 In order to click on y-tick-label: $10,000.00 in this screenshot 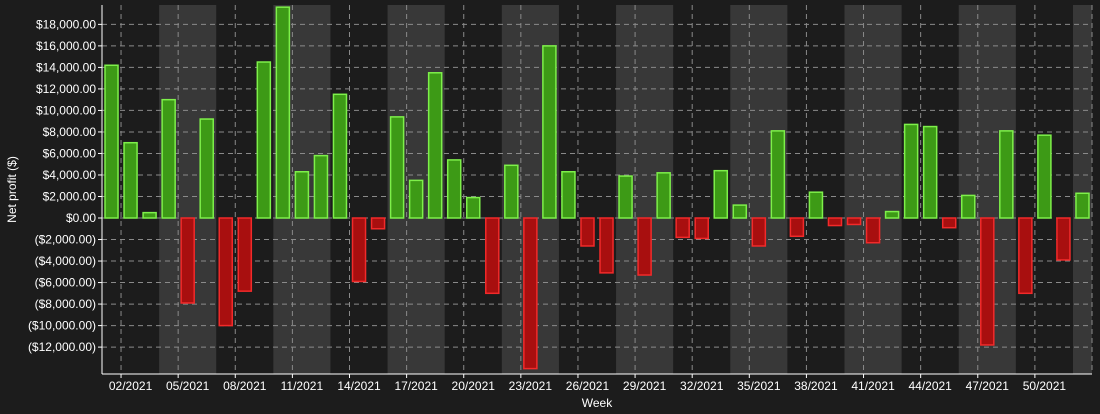, I will do `click(66, 110)`.